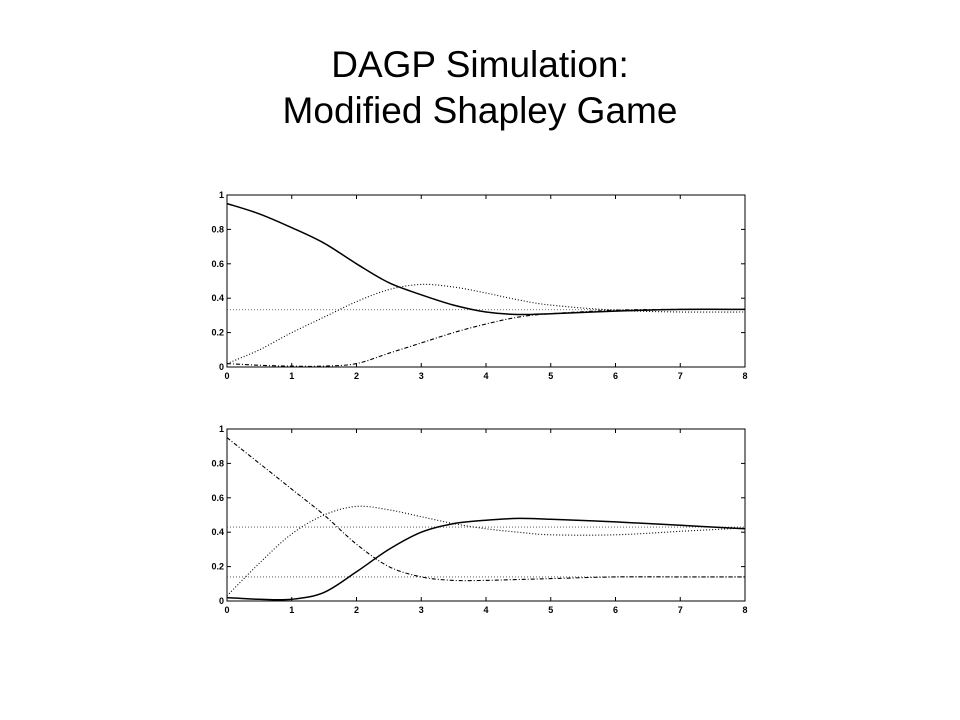  What do you see at coordinates (480, 88) in the screenshot?
I see `slide-title: DAGP Simulation: Modified Shapley Game` at bounding box center [480, 88].